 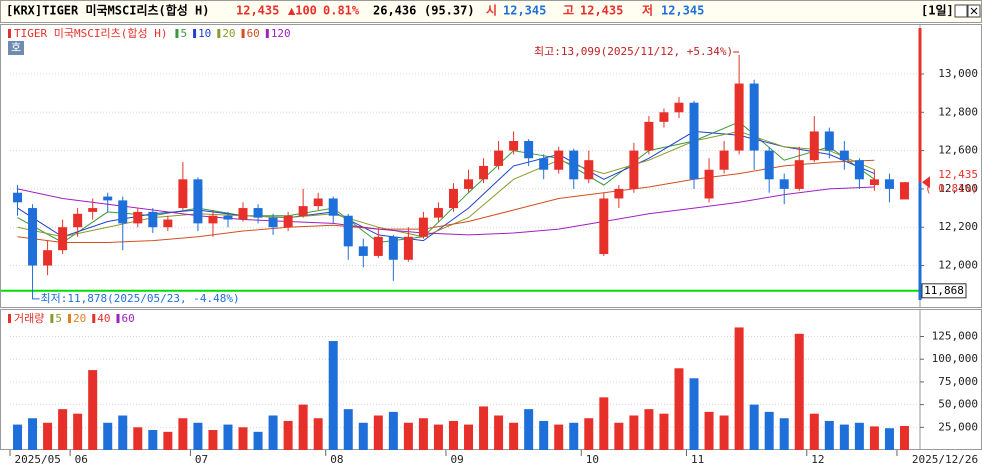 What do you see at coordinates (446, 211) in the screenshot?
I see `moving-average` at bounding box center [446, 211].